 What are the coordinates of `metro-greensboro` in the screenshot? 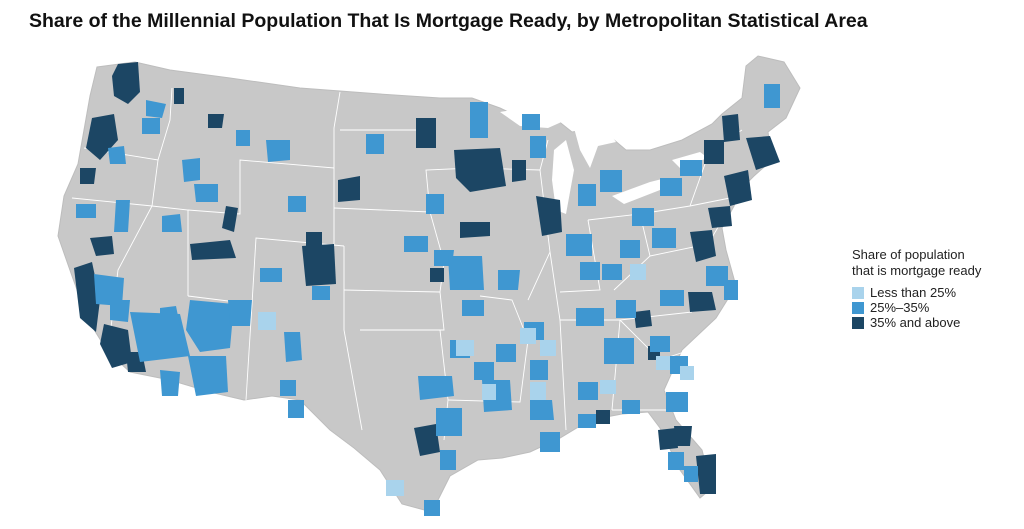 It's located at (672, 298).